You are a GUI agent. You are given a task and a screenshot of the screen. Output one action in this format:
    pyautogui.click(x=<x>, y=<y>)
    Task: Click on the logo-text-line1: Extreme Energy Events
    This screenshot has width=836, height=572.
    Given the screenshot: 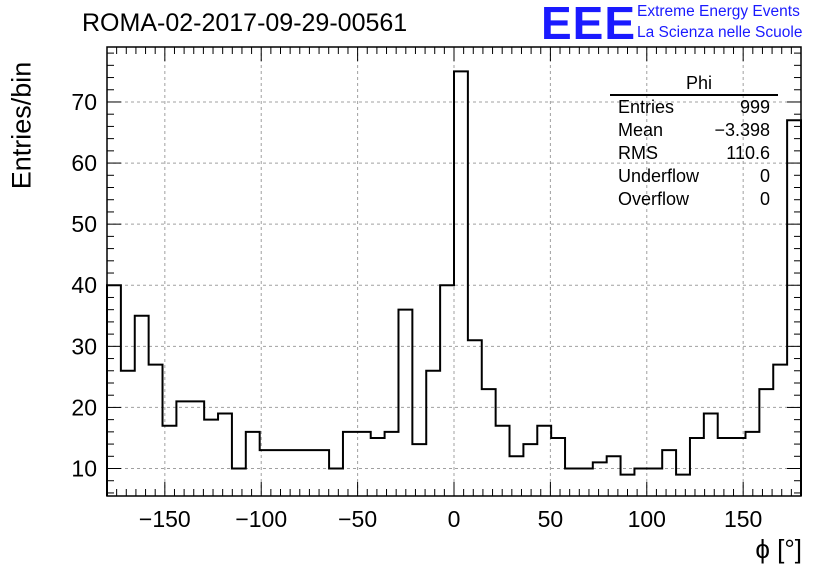 What is the action you would take?
    pyautogui.click(x=718, y=11)
    